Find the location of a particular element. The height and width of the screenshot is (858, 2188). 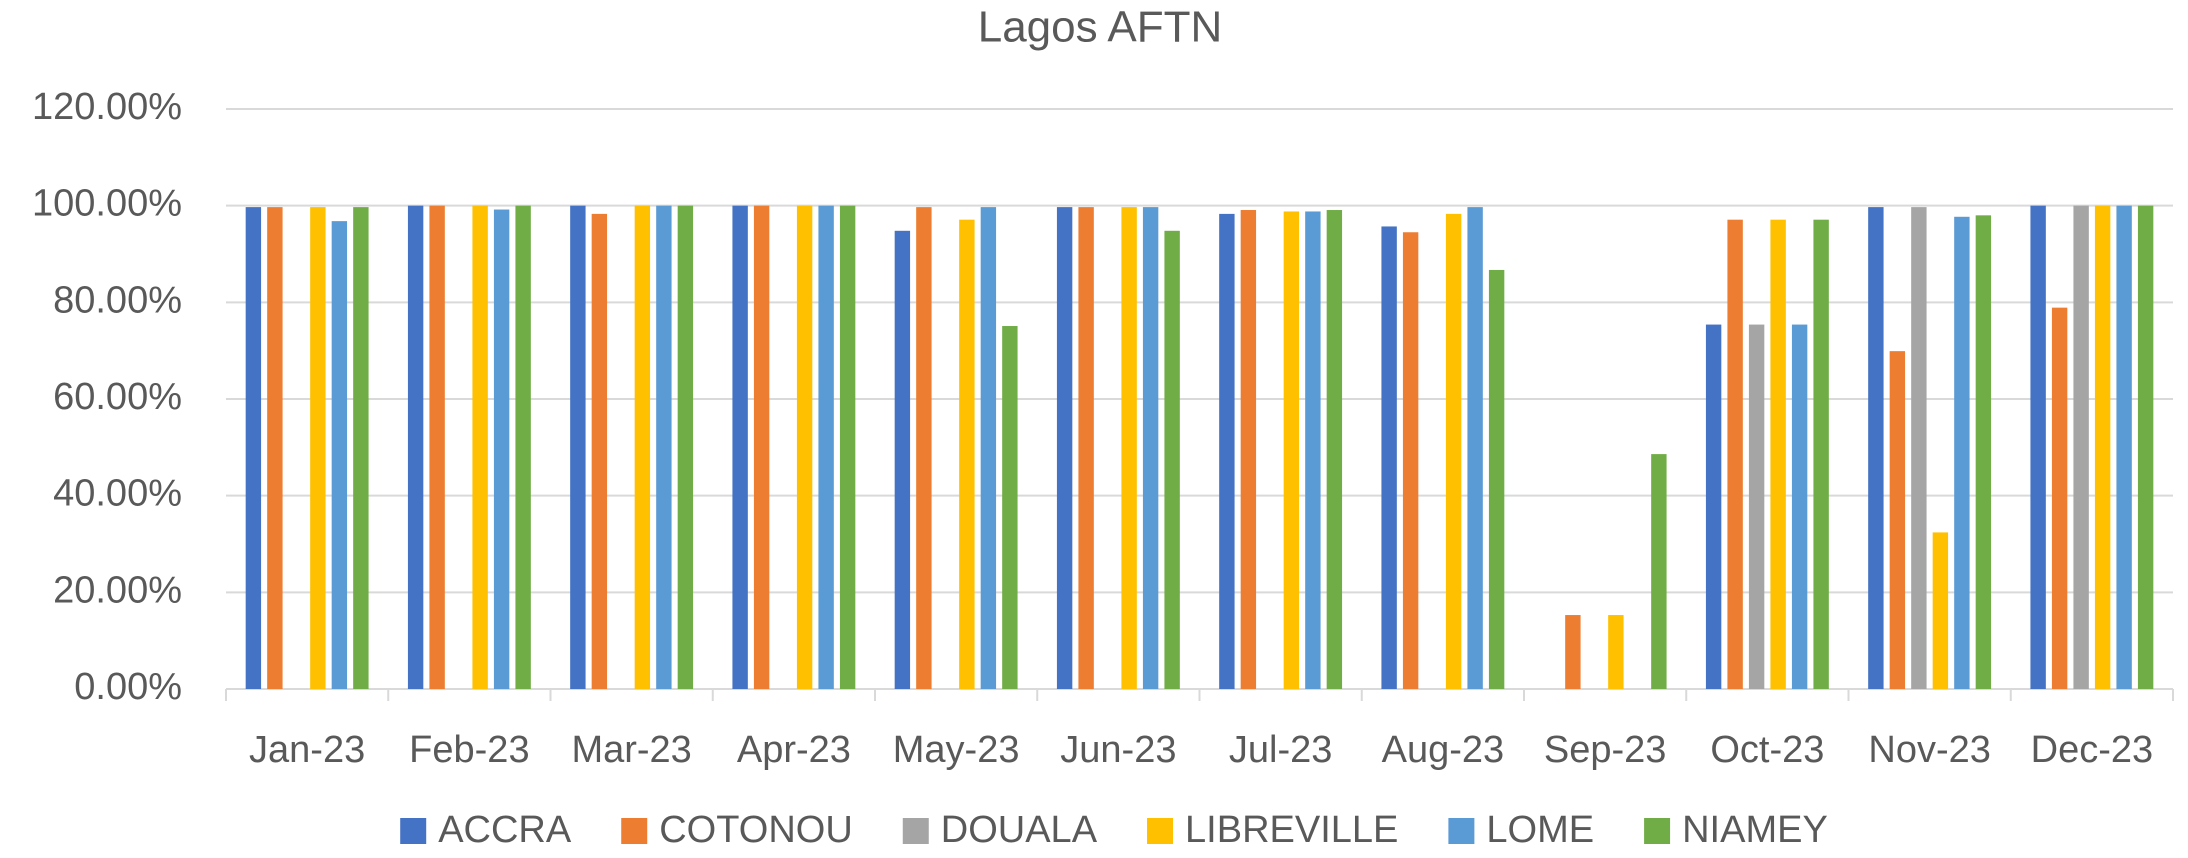

legend-label: NIAMEY is located at coordinates (1755, 830).